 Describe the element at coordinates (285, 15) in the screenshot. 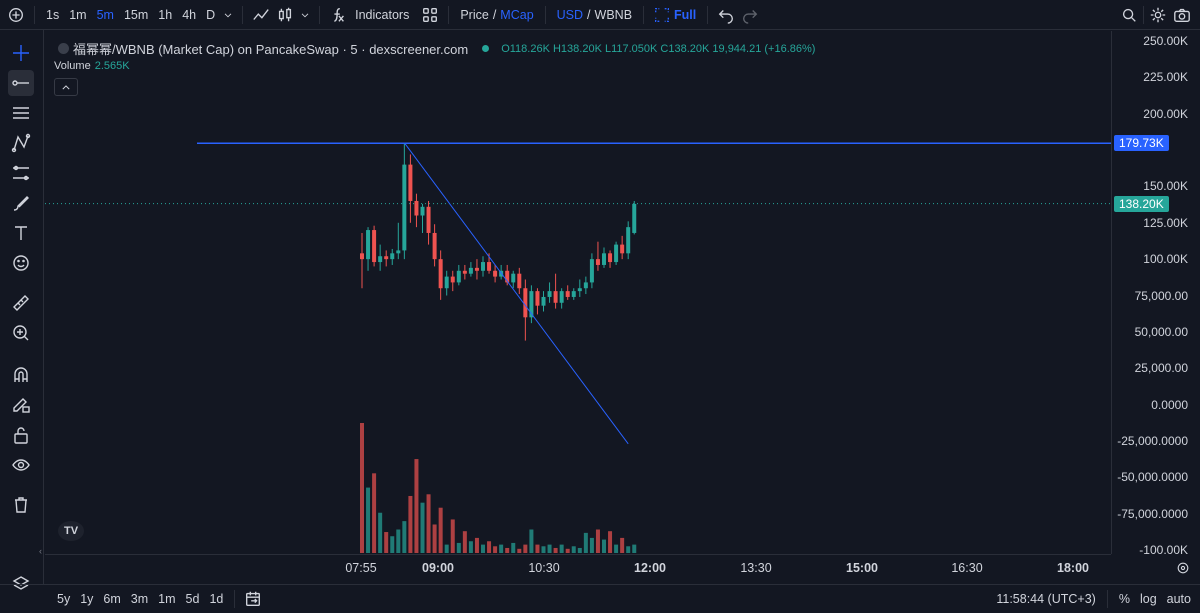

I see `candles-chart-icon` at that location.